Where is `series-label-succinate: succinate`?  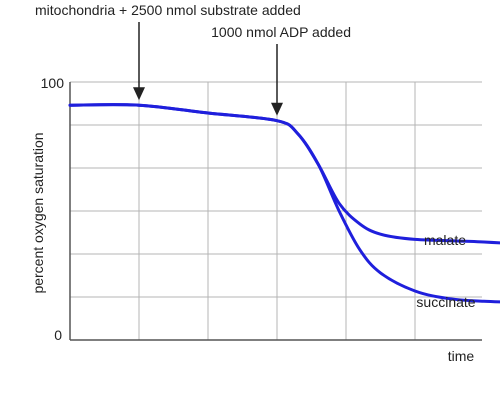
series-label-succinate: succinate is located at coordinates (445, 302).